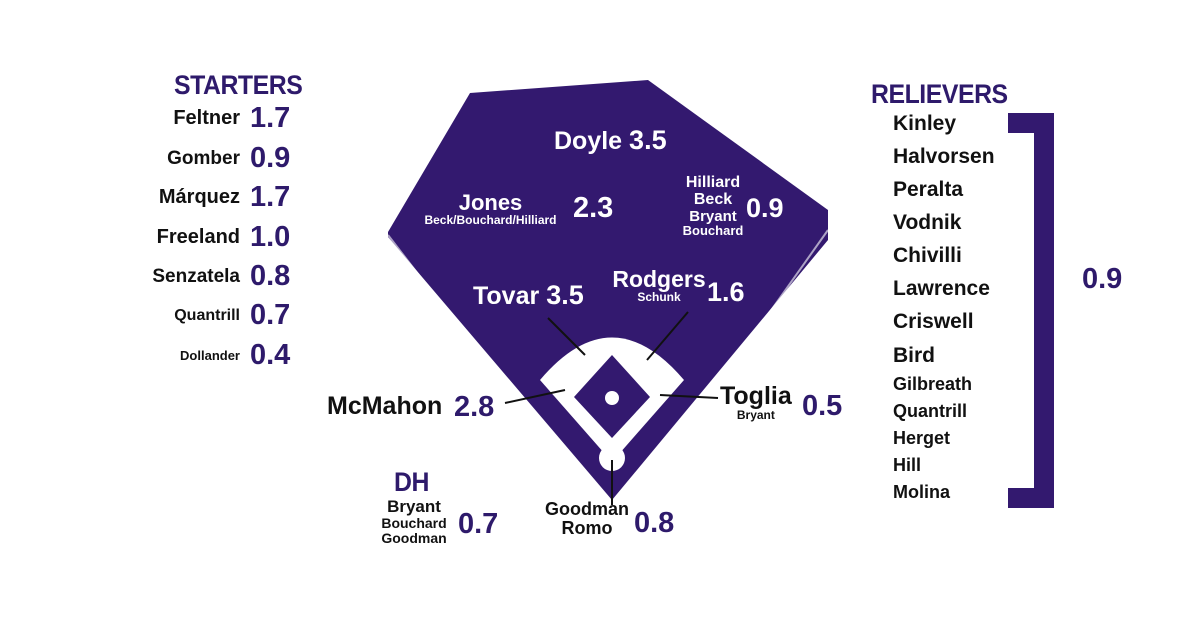 Image resolution: width=1200 pixels, height=628 pixels. I want to click on second-leader-line, so click(667, 336).